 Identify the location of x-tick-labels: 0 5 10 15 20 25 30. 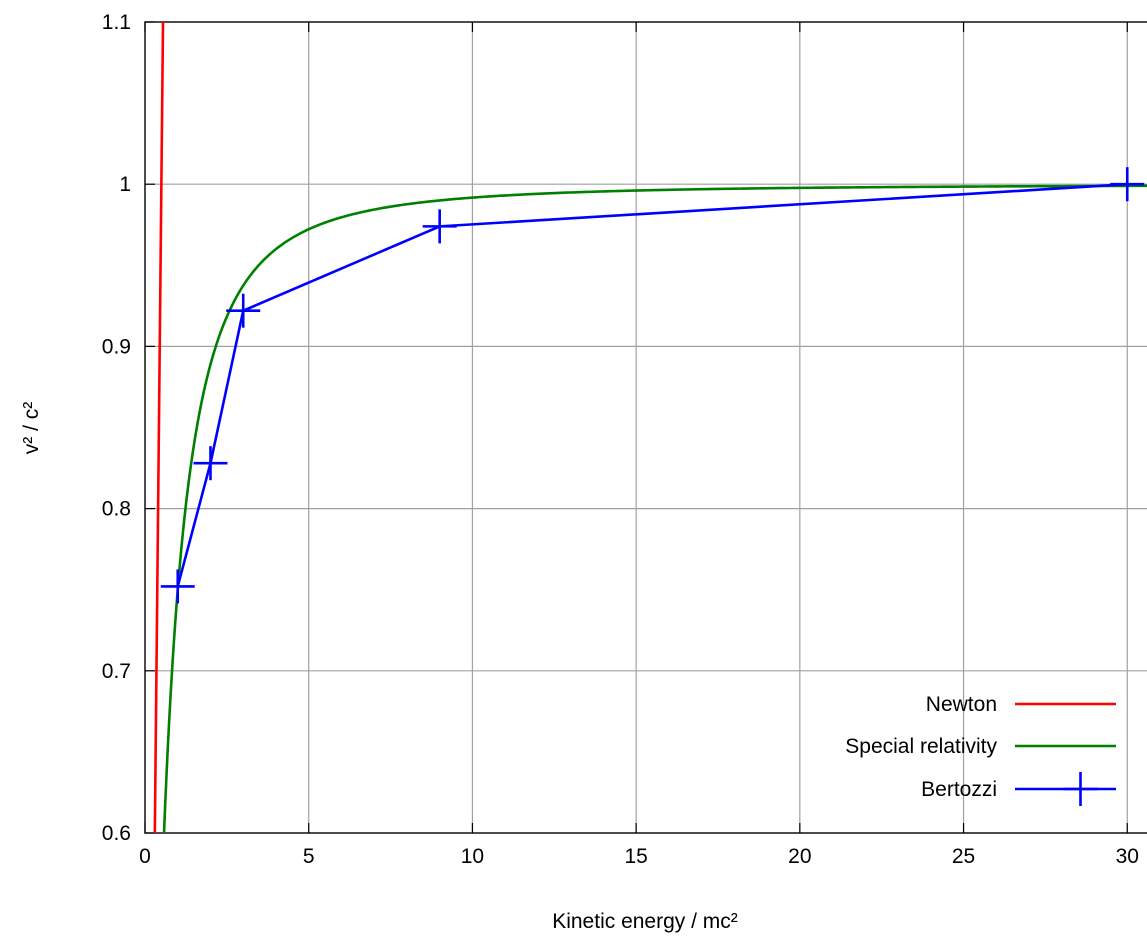
(639, 856).